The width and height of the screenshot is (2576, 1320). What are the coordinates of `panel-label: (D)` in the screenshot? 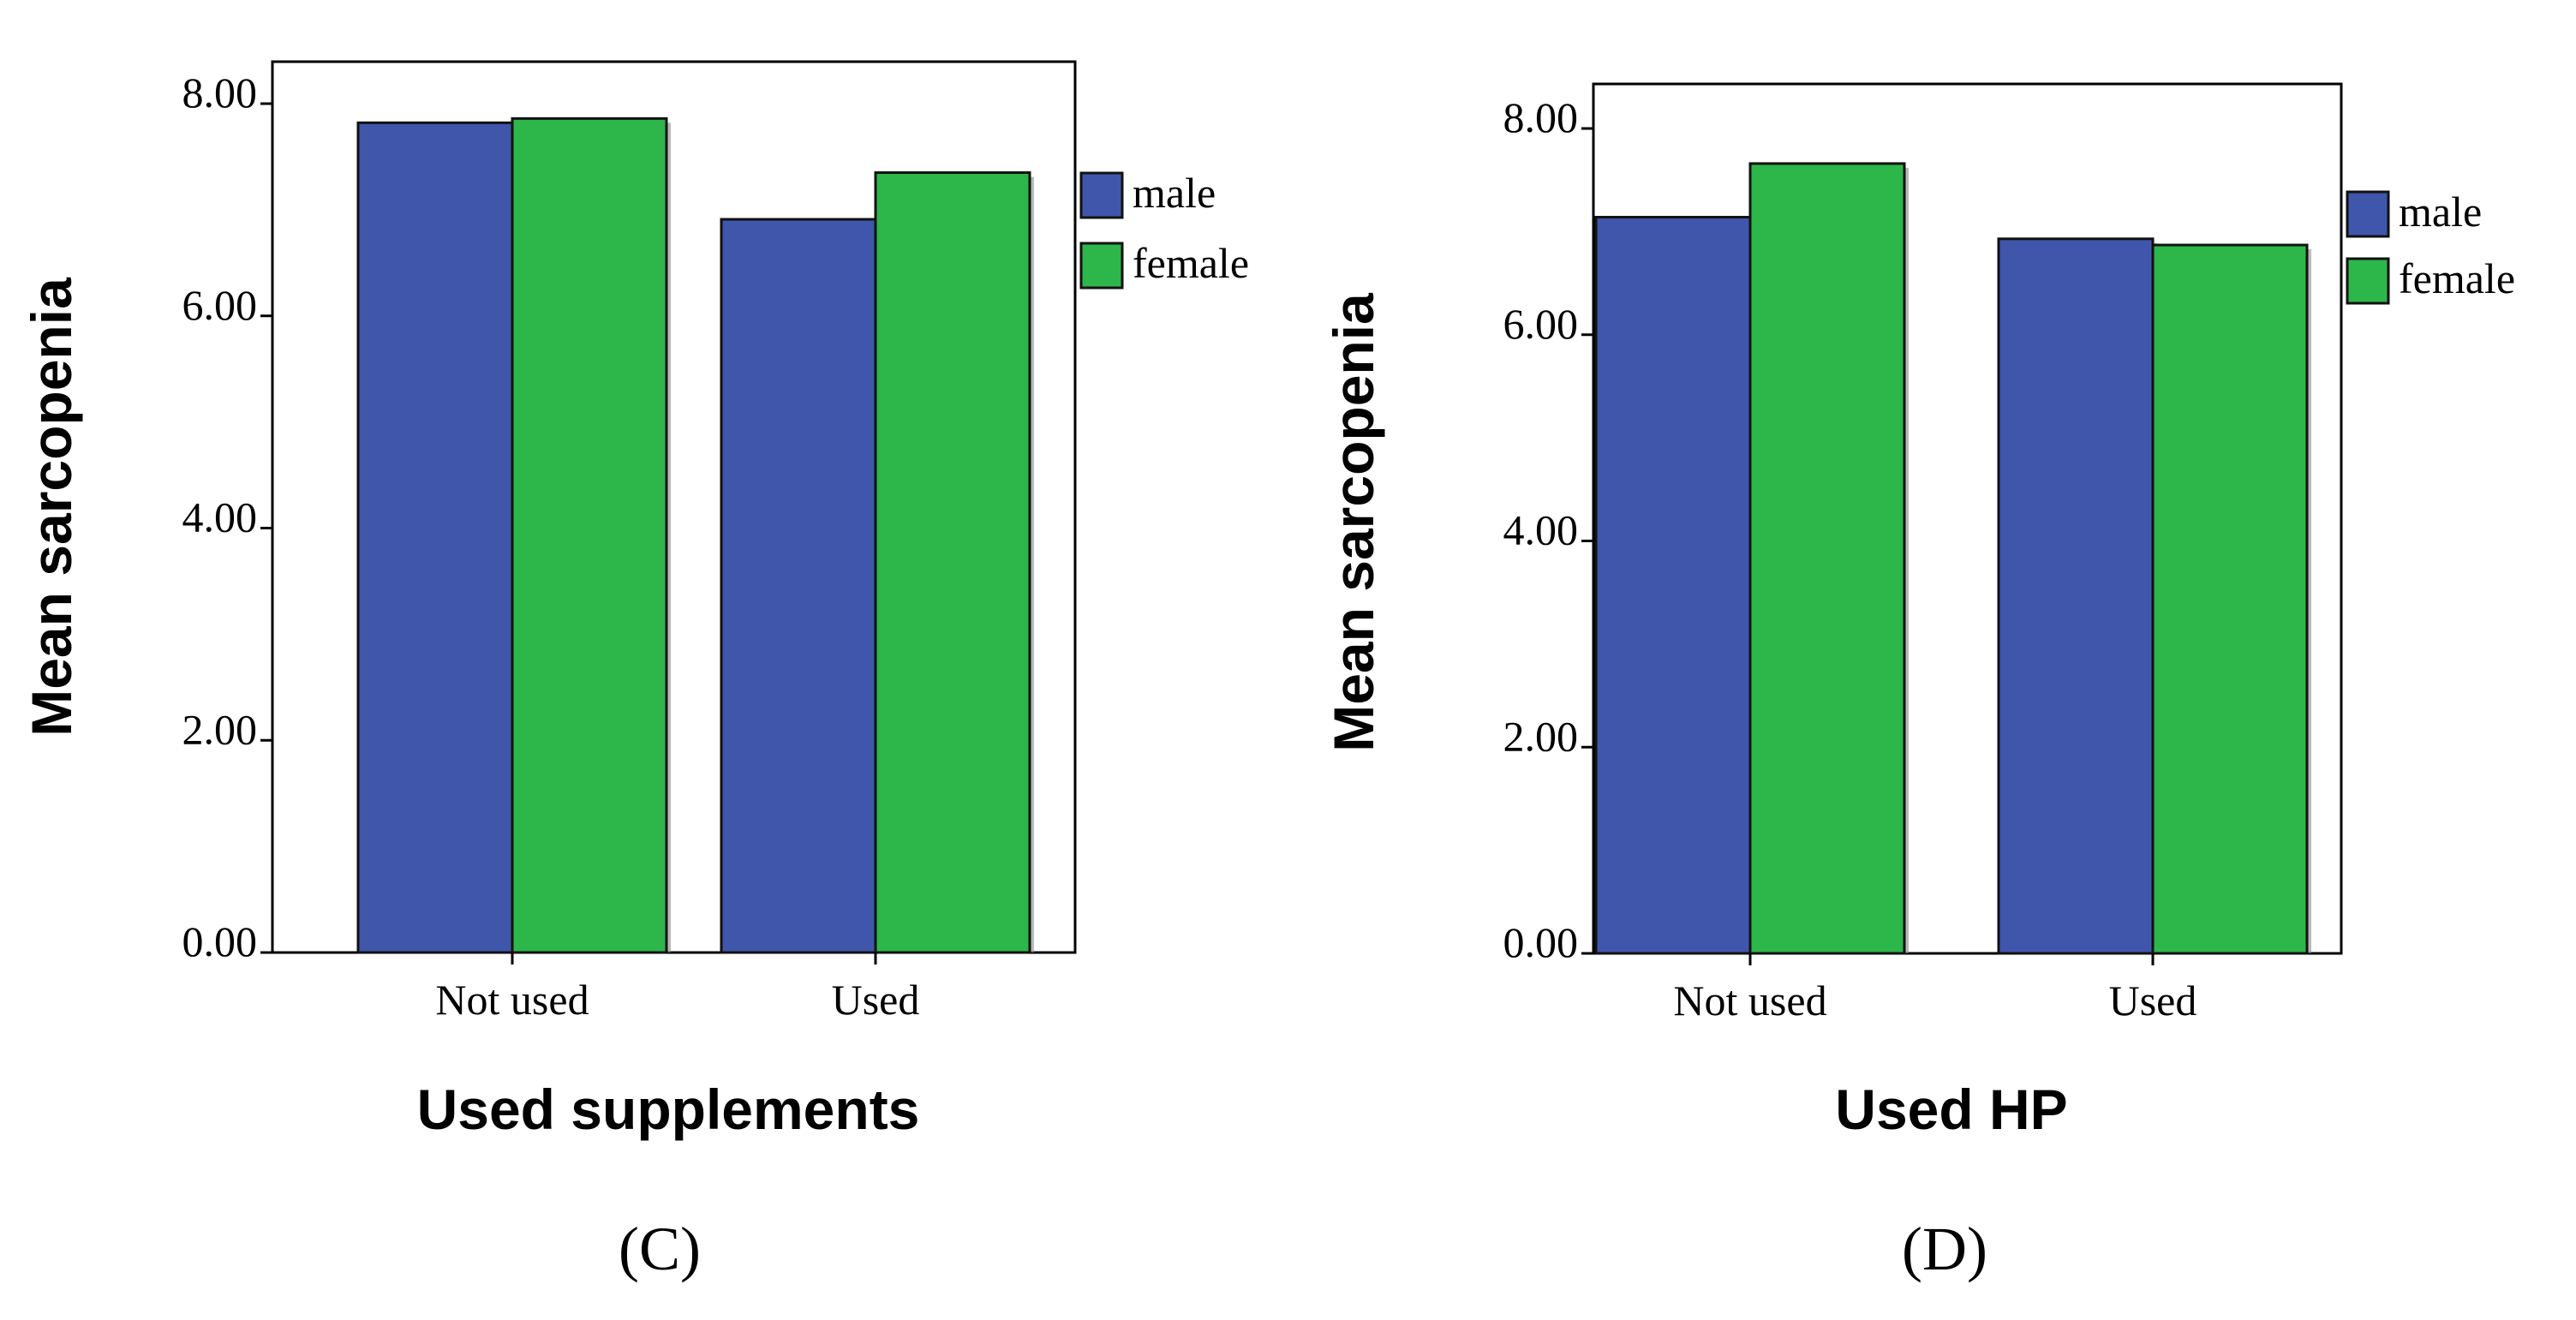 It's located at (1945, 1249).